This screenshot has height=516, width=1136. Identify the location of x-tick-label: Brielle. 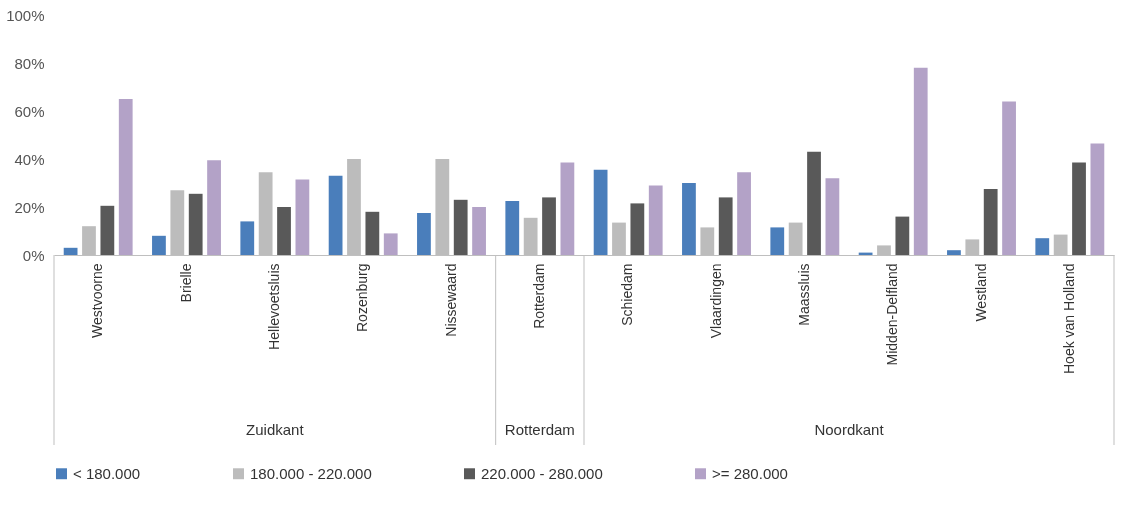
(185, 283).